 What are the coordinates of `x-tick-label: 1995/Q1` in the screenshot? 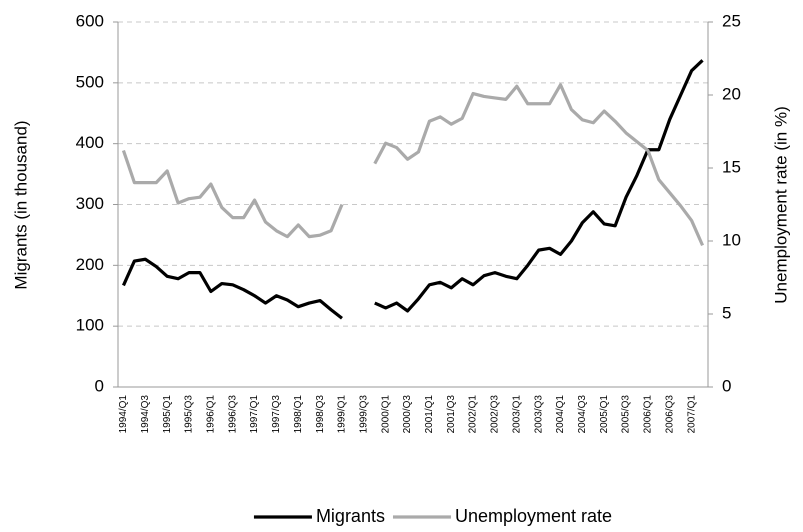 It's located at (167, 414).